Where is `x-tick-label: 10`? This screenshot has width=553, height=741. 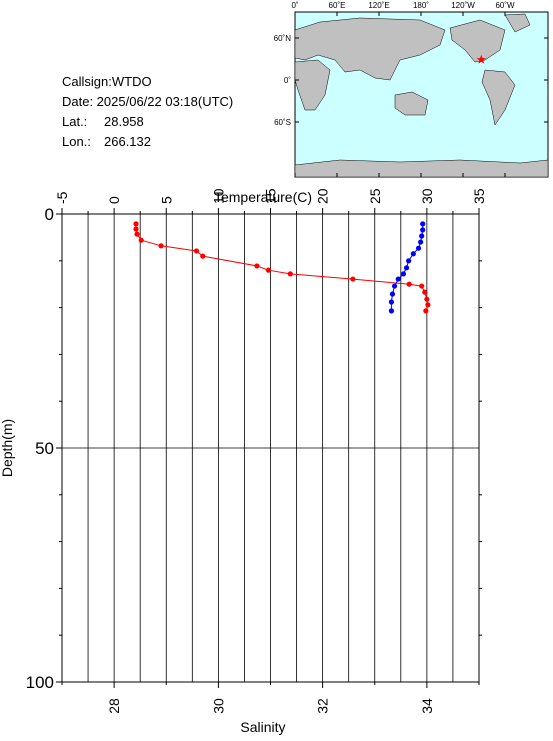
x-tick-label: 10 is located at coordinates (218, 196).